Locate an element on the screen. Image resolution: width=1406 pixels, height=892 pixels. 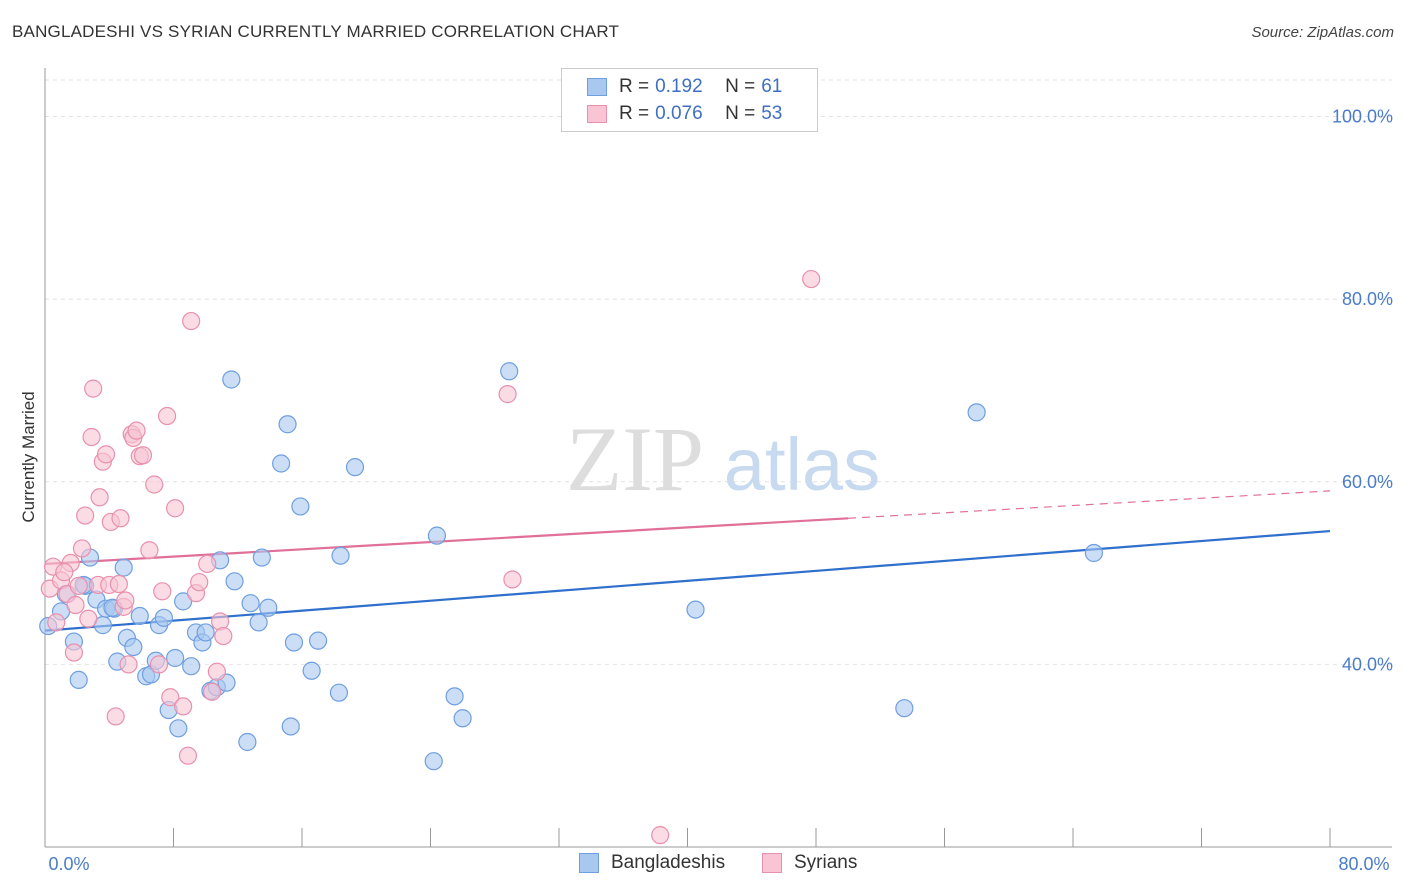
watermark-zip: ZIP is located at coordinates (635, 459).